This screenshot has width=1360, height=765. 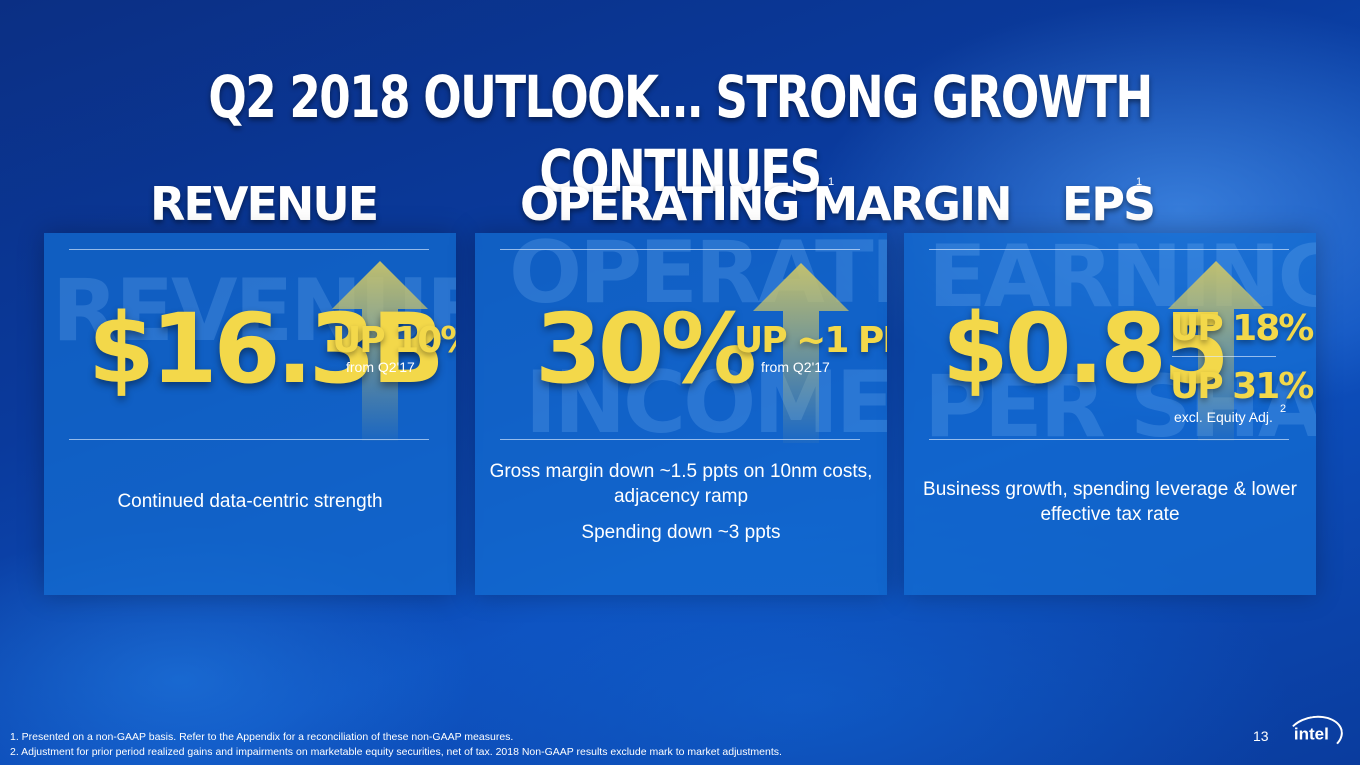 What do you see at coordinates (380, 367) in the screenshot?
I see `revenue-comparison-basis: from Q2'17` at bounding box center [380, 367].